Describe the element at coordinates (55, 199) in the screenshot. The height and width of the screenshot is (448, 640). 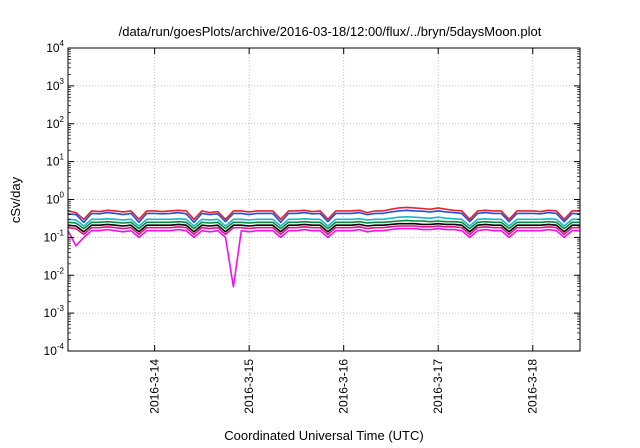
I see `y-tick-label: 10⁰` at that location.